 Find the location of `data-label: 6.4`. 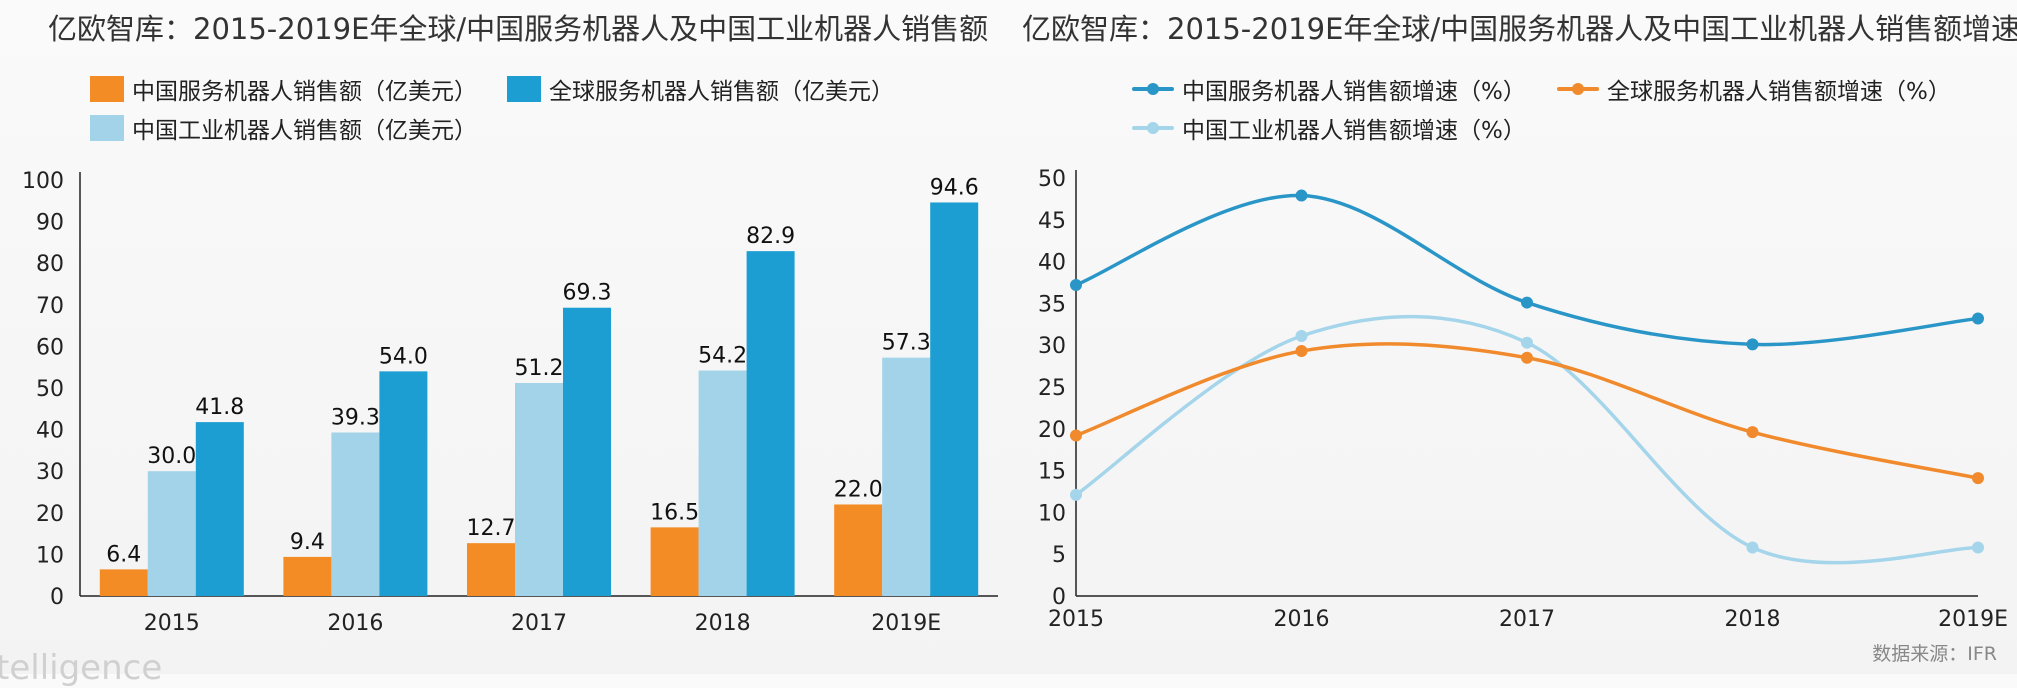

data-label: 6.4 is located at coordinates (123, 554).